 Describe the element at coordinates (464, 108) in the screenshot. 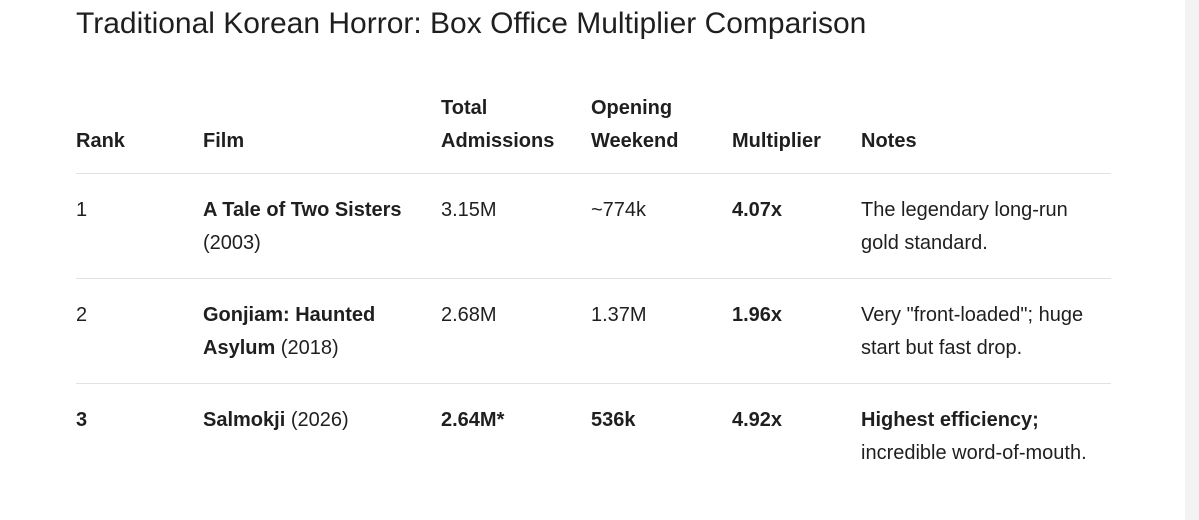

I see `column-header-total-line1: Total` at that location.